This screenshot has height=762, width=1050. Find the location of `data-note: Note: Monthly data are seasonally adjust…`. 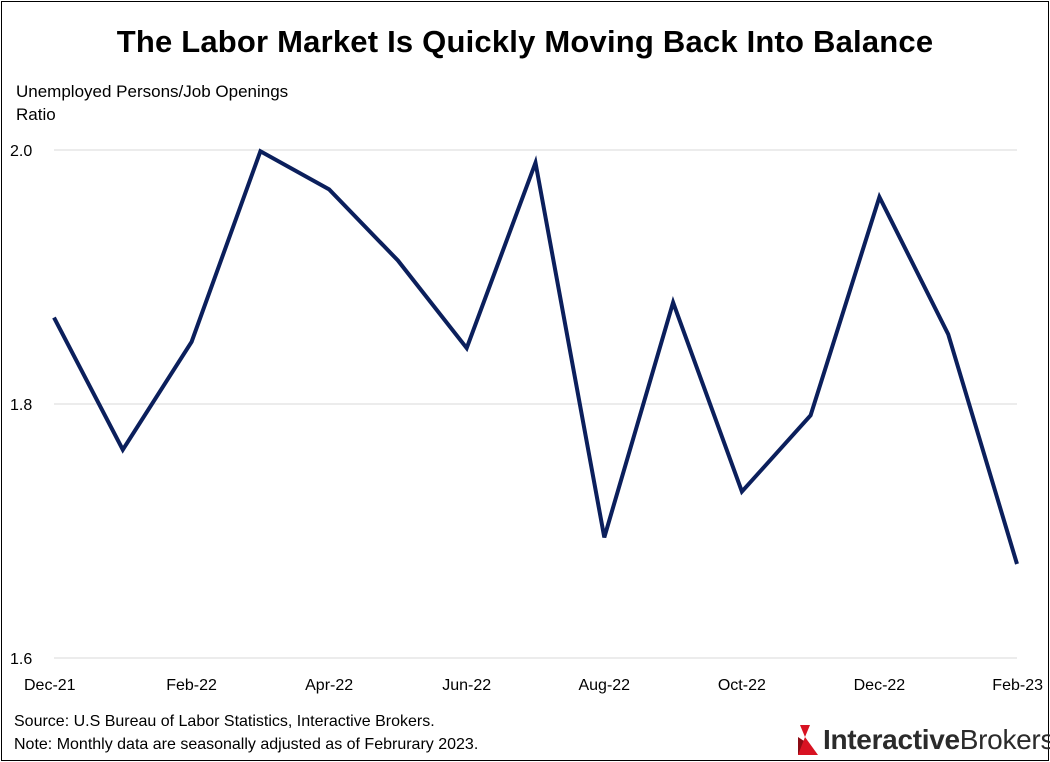

data-note: Note: Monthly data are seasonally adjust… is located at coordinates (246, 744).